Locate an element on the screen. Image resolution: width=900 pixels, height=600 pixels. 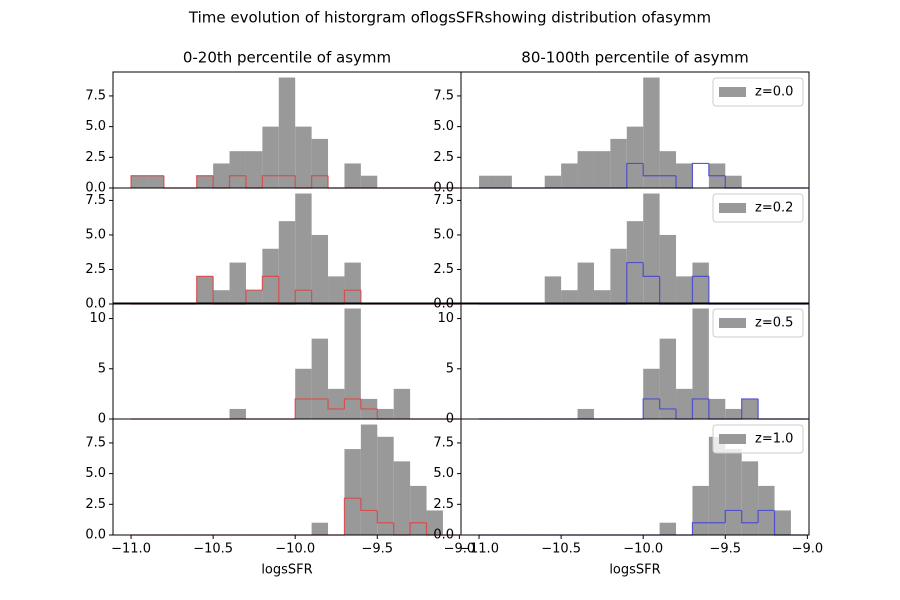
legend-swatch is located at coordinates (732, 323).